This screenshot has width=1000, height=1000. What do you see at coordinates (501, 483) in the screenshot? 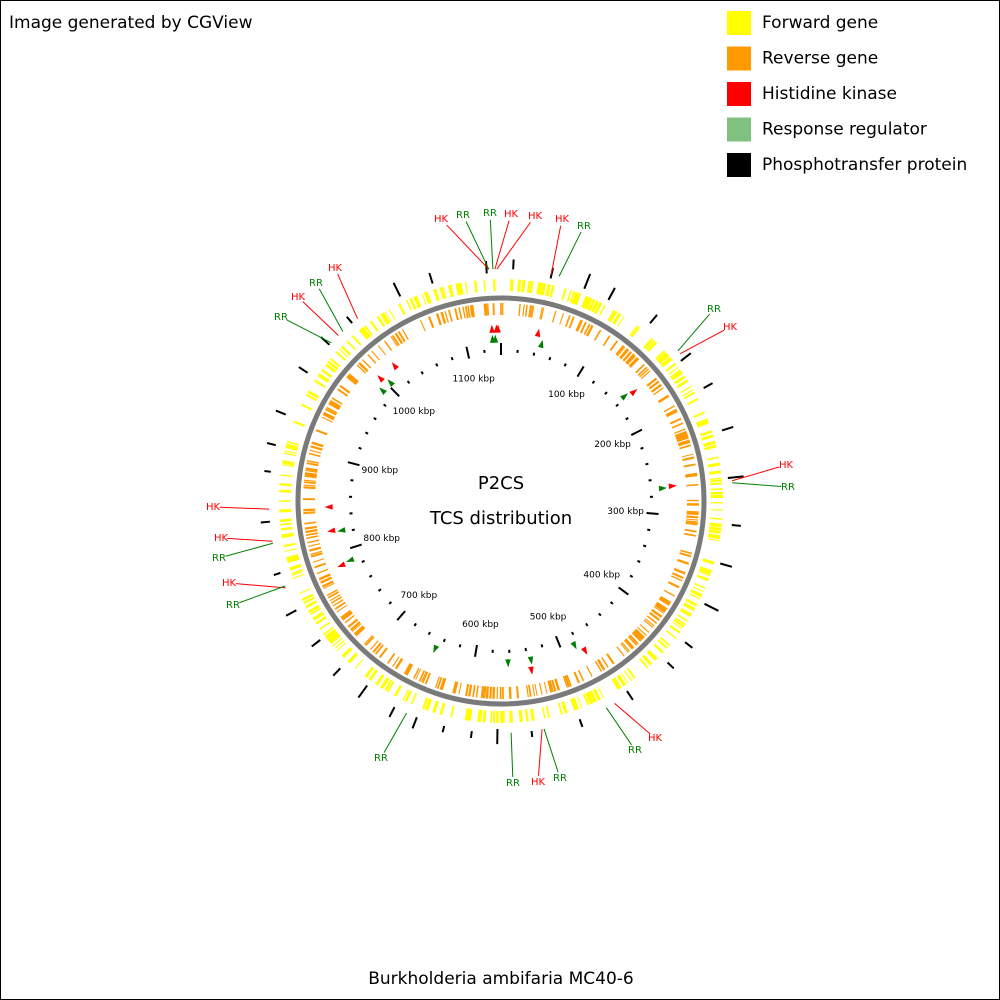
I see `center-title: P2CS` at bounding box center [501, 483].